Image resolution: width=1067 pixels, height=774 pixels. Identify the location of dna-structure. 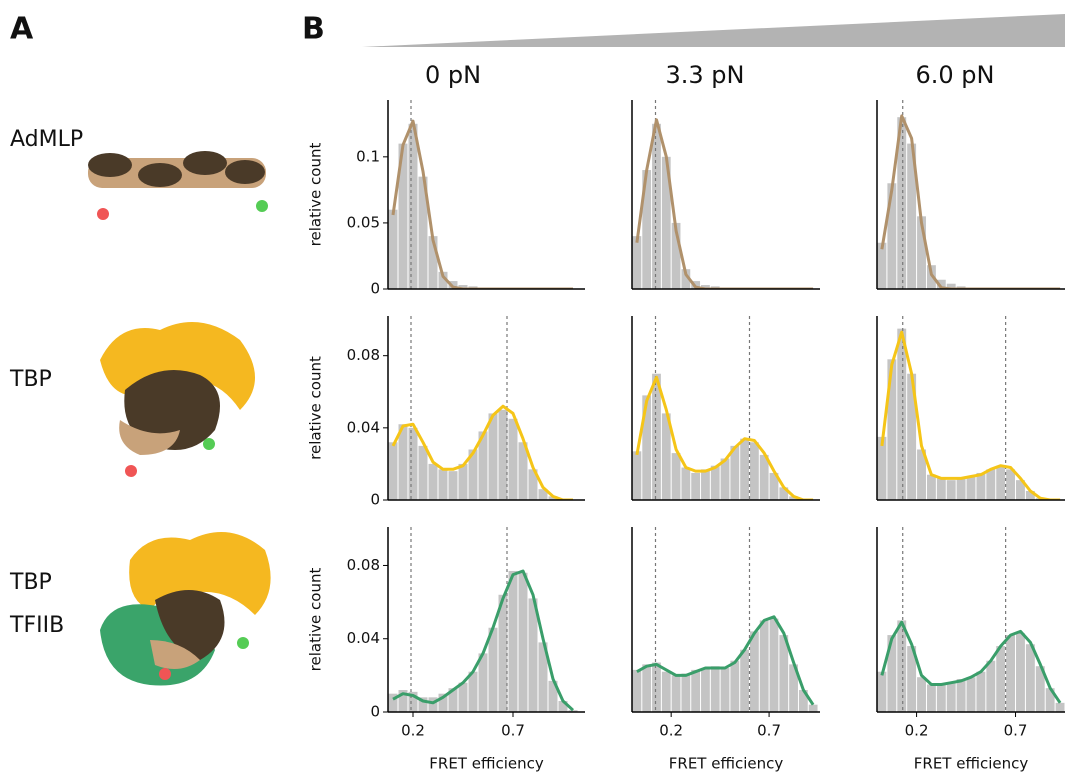
(178, 185).